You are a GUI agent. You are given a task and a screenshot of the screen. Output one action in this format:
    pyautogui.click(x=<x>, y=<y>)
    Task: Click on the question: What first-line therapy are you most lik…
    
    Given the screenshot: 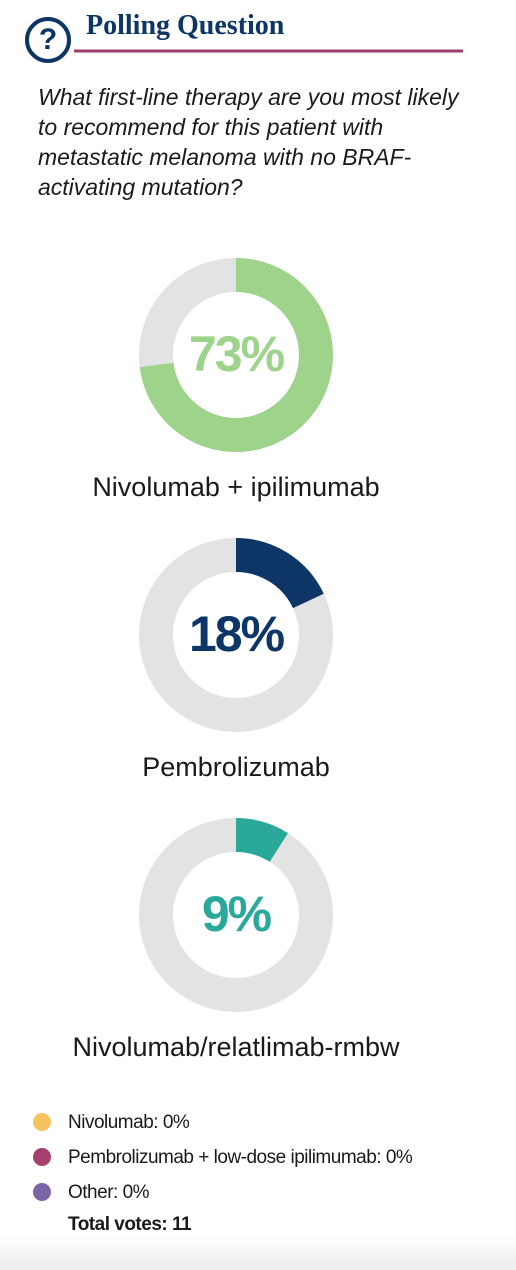 What is the action you would take?
    pyautogui.click(x=248, y=142)
    